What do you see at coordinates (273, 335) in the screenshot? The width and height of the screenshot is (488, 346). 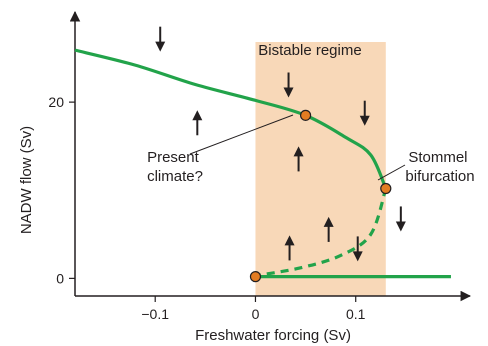 I see `x-axis-label: Freshwater forcing (Sv)` at bounding box center [273, 335].